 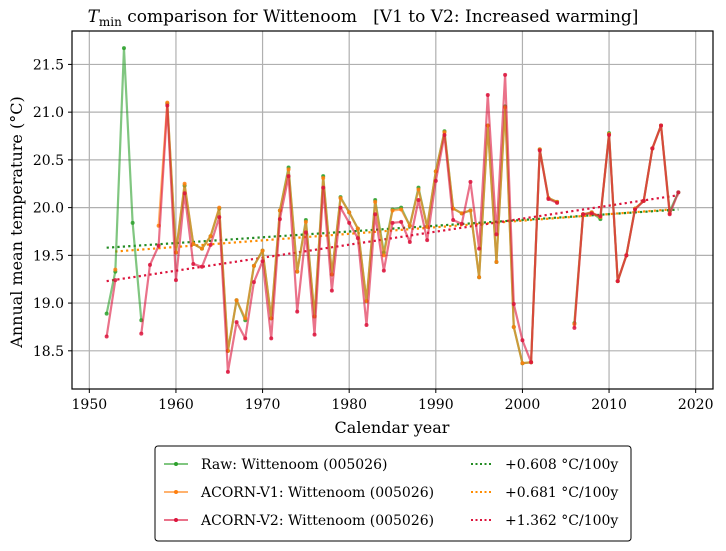 What do you see at coordinates (48, 304) in the screenshot?
I see `y-tick-label: 19.0` at bounding box center [48, 304].